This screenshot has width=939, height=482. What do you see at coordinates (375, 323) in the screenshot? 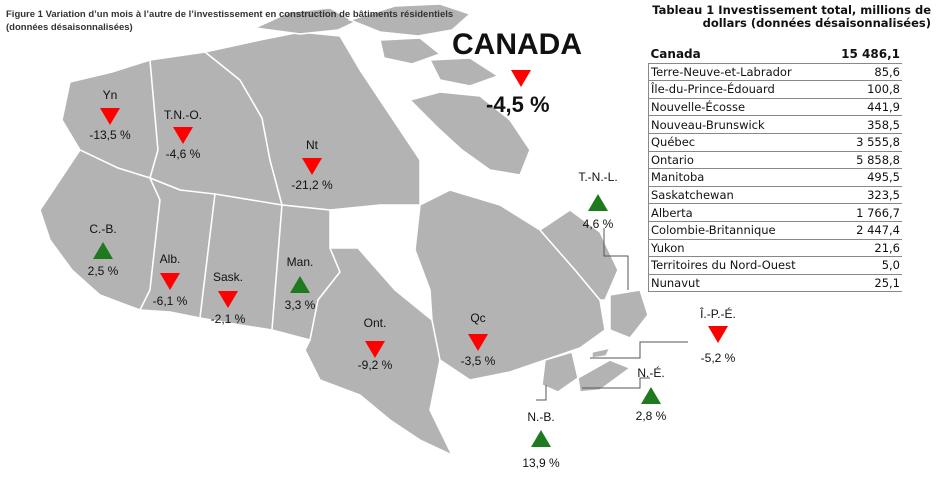
I see `region-label-ont: Ont.` at bounding box center [375, 323].